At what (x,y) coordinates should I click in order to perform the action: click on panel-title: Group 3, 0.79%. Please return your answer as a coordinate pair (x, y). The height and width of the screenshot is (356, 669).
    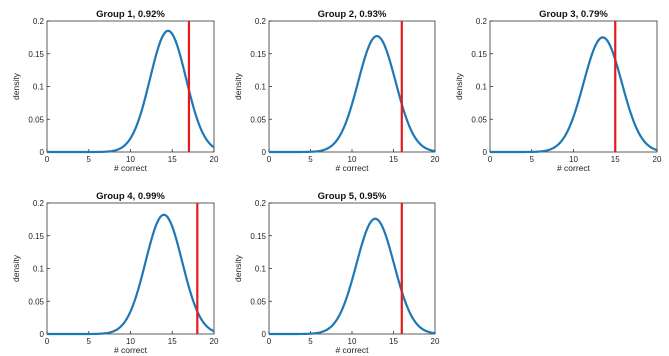
    Looking at the image, I should click on (573, 14).